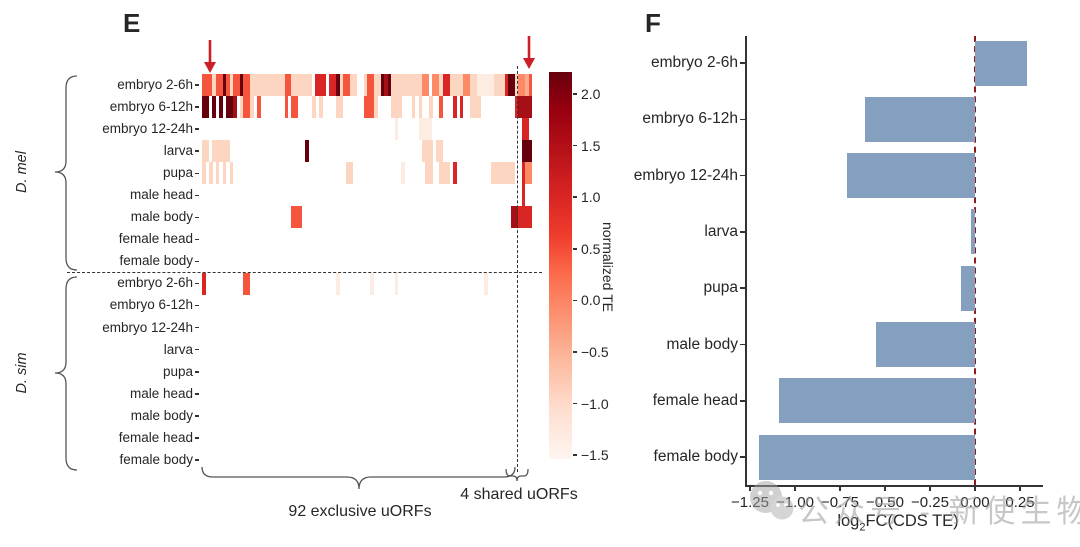 The height and width of the screenshot is (547, 1080). Describe the element at coordinates (694, 62) in the screenshot. I see `f-category-label: embryo 2-6h` at that location.